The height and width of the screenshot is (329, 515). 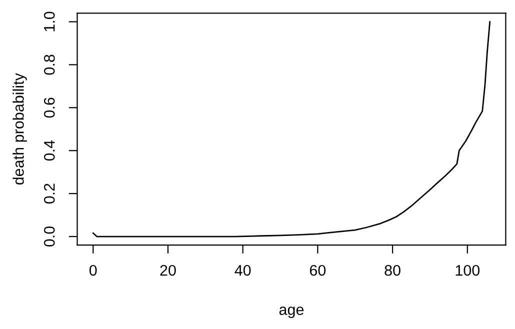 I want to click on y-axis-title: death probability, so click(x=19, y=129).